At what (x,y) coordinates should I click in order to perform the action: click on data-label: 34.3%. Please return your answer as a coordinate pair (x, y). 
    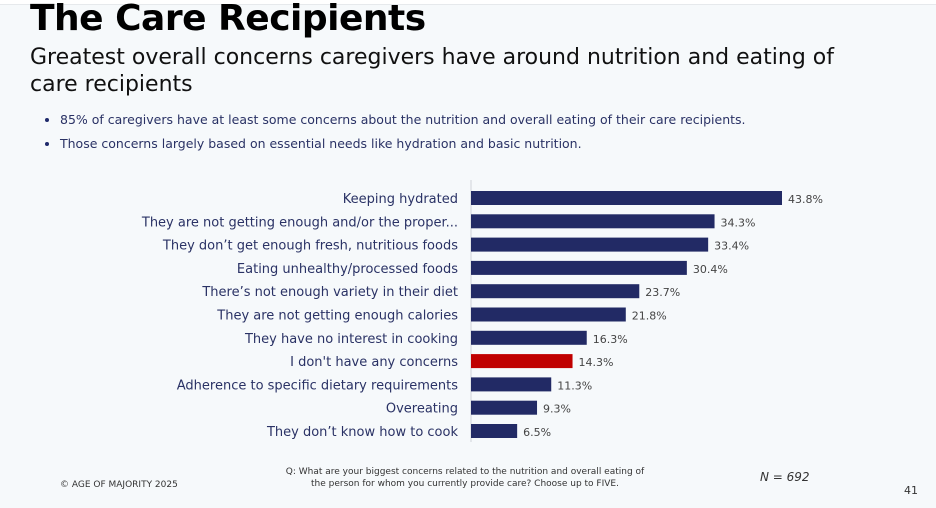
    Looking at the image, I should click on (738, 222).